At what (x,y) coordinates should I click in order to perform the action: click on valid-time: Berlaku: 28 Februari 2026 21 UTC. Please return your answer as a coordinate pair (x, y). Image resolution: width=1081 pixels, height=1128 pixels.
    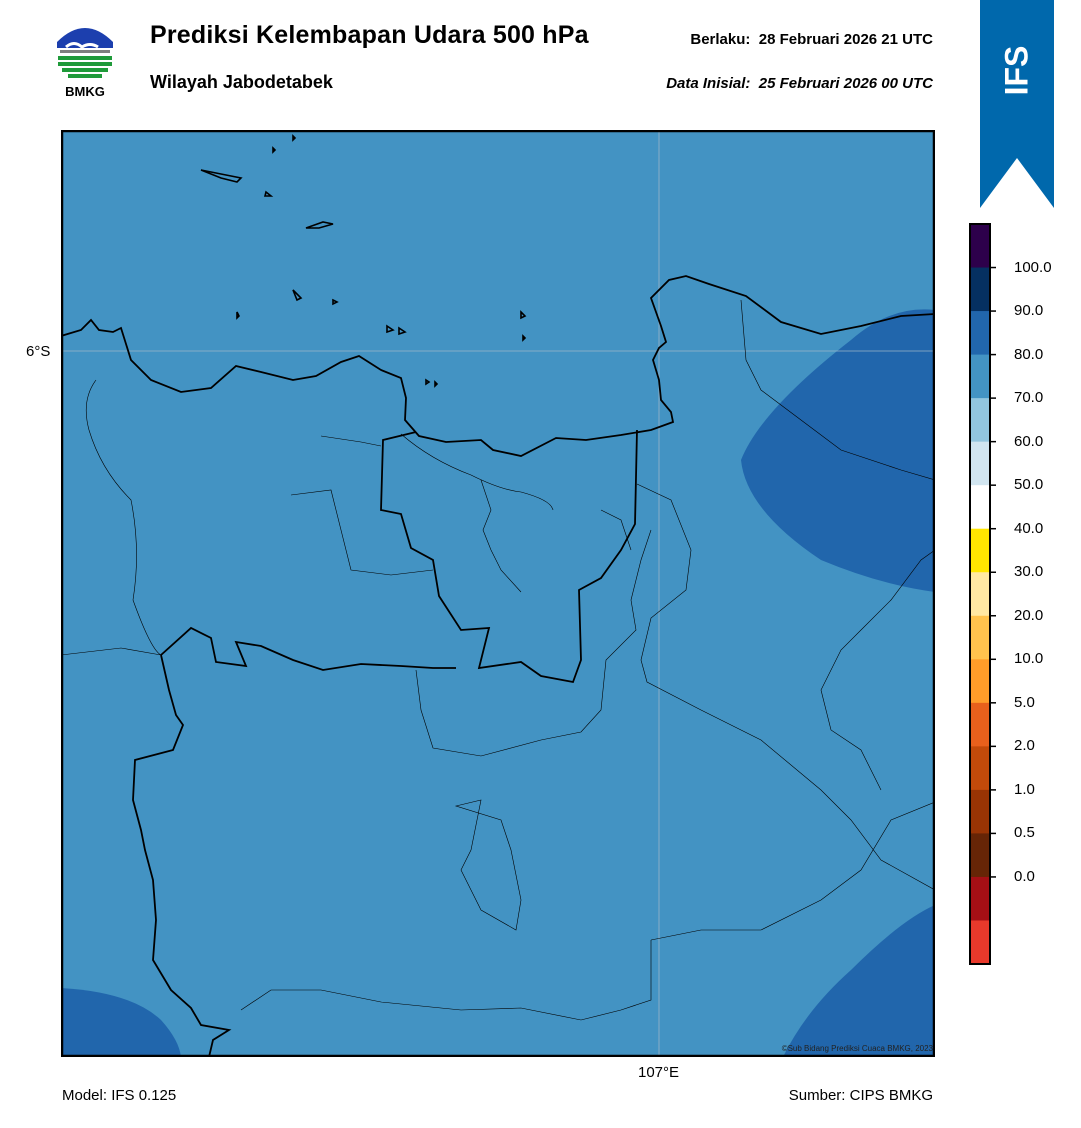
    Looking at the image, I should click on (811, 39).